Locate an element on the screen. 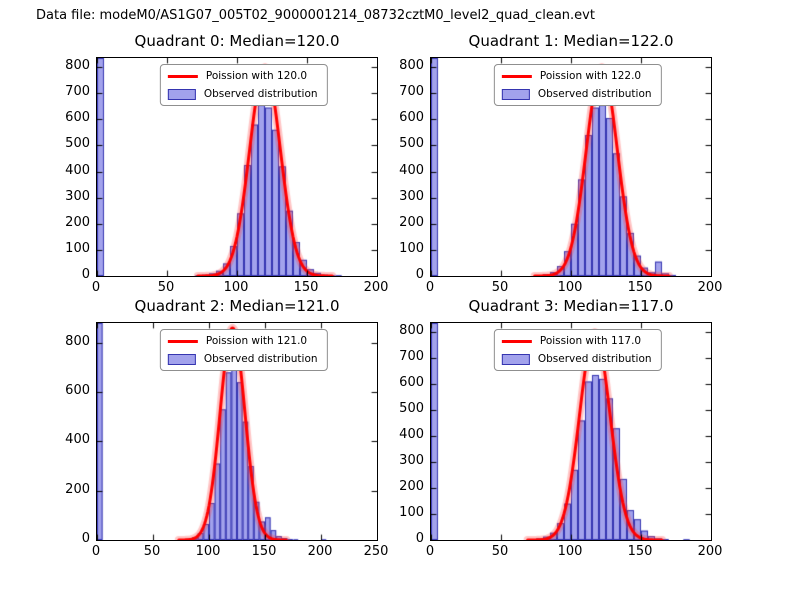 The width and height of the screenshot is (800, 600). legend-label-poisson: Poission with 117.0 is located at coordinates (590, 341).